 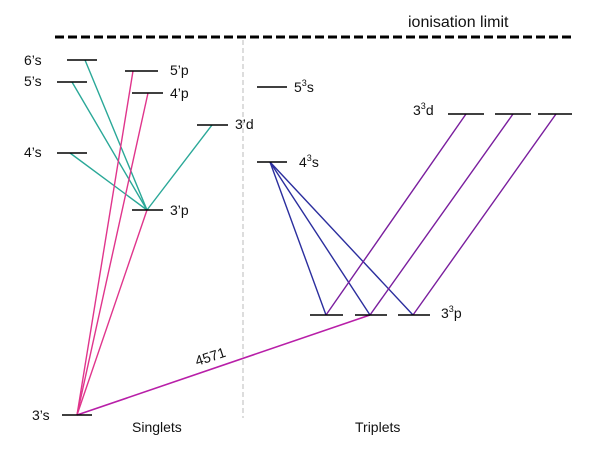 What do you see at coordinates (179, 210) in the screenshot?
I see `label-3p: 3’p` at bounding box center [179, 210].